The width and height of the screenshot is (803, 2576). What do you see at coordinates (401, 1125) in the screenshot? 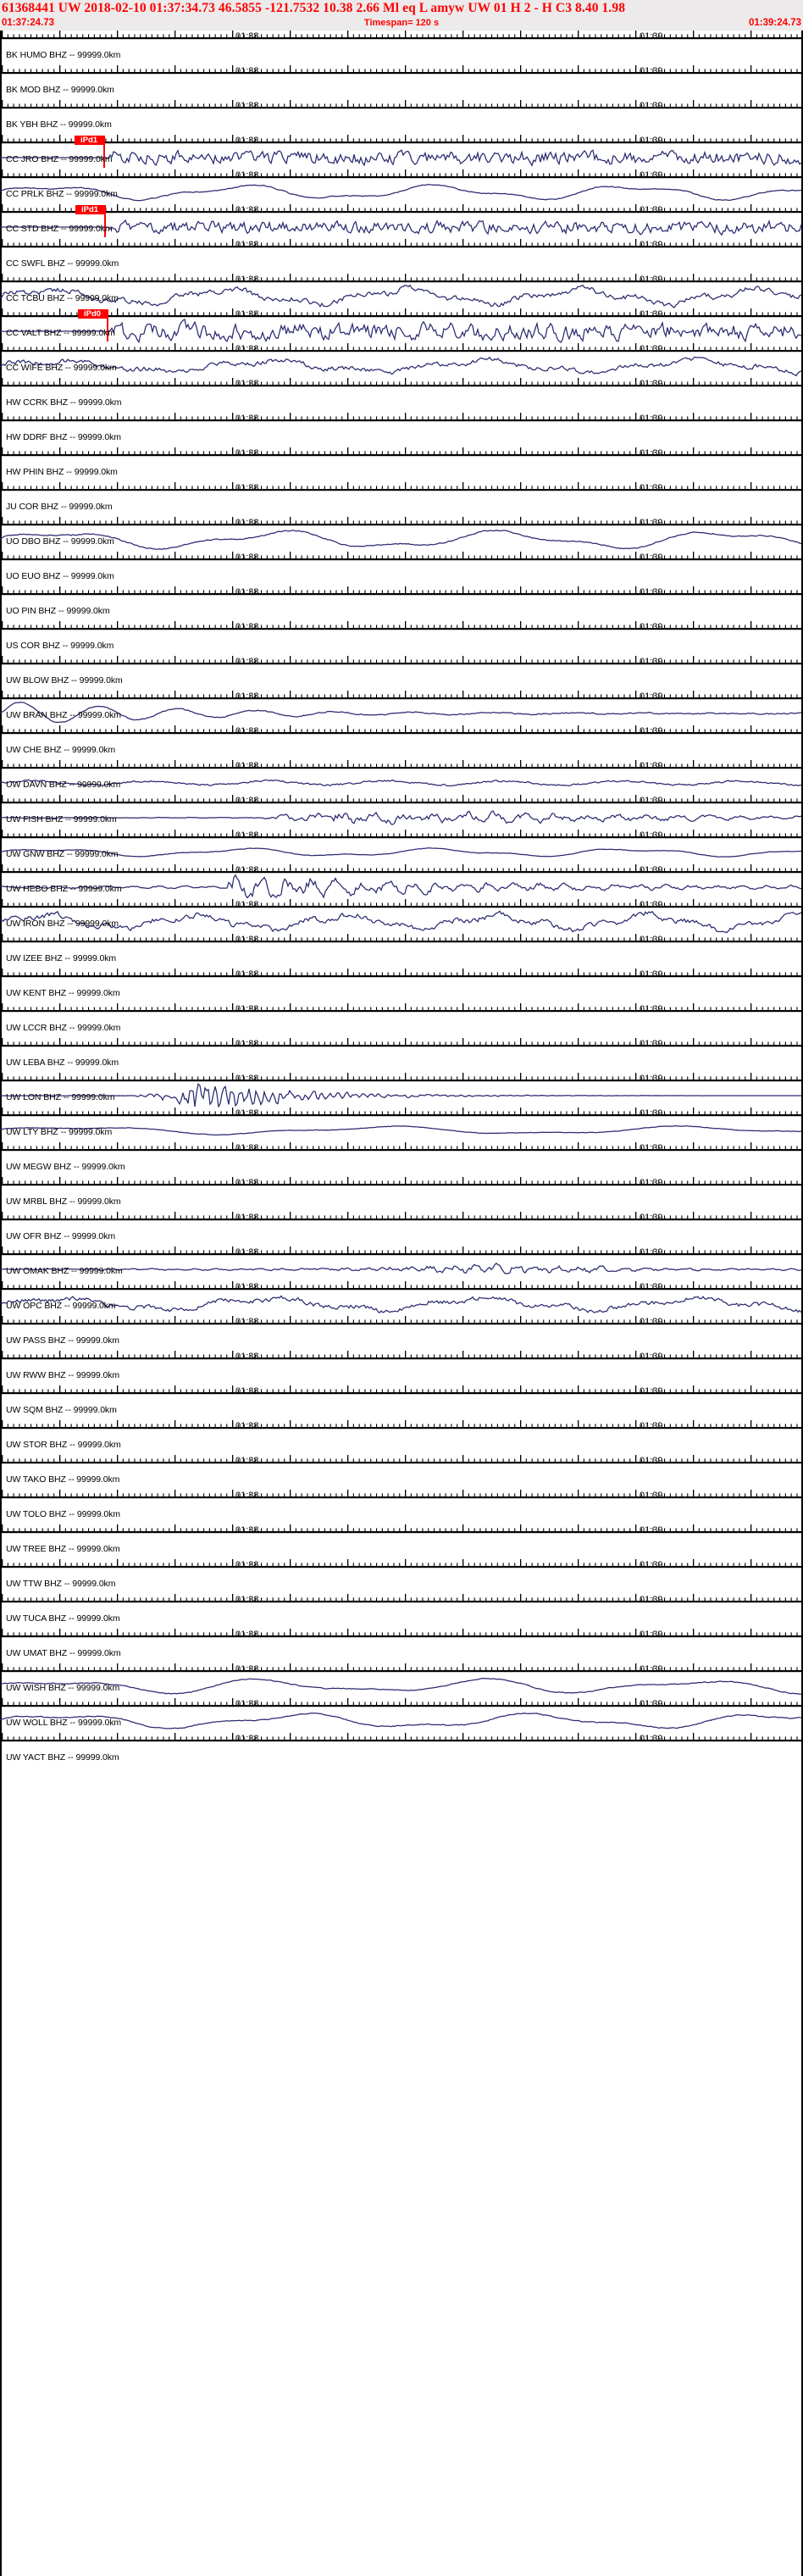
I see `trace-row: UW LTY BHZ -- 99999.0km 01:38 01:39` at bounding box center [401, 1125].